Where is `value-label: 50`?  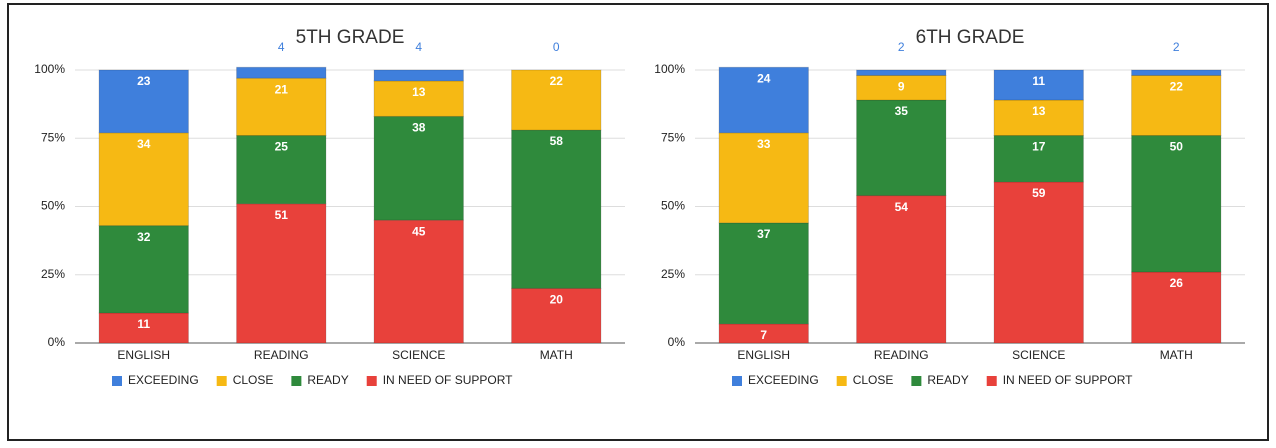 value-label: 50 is located at coordinates (1177, 147).